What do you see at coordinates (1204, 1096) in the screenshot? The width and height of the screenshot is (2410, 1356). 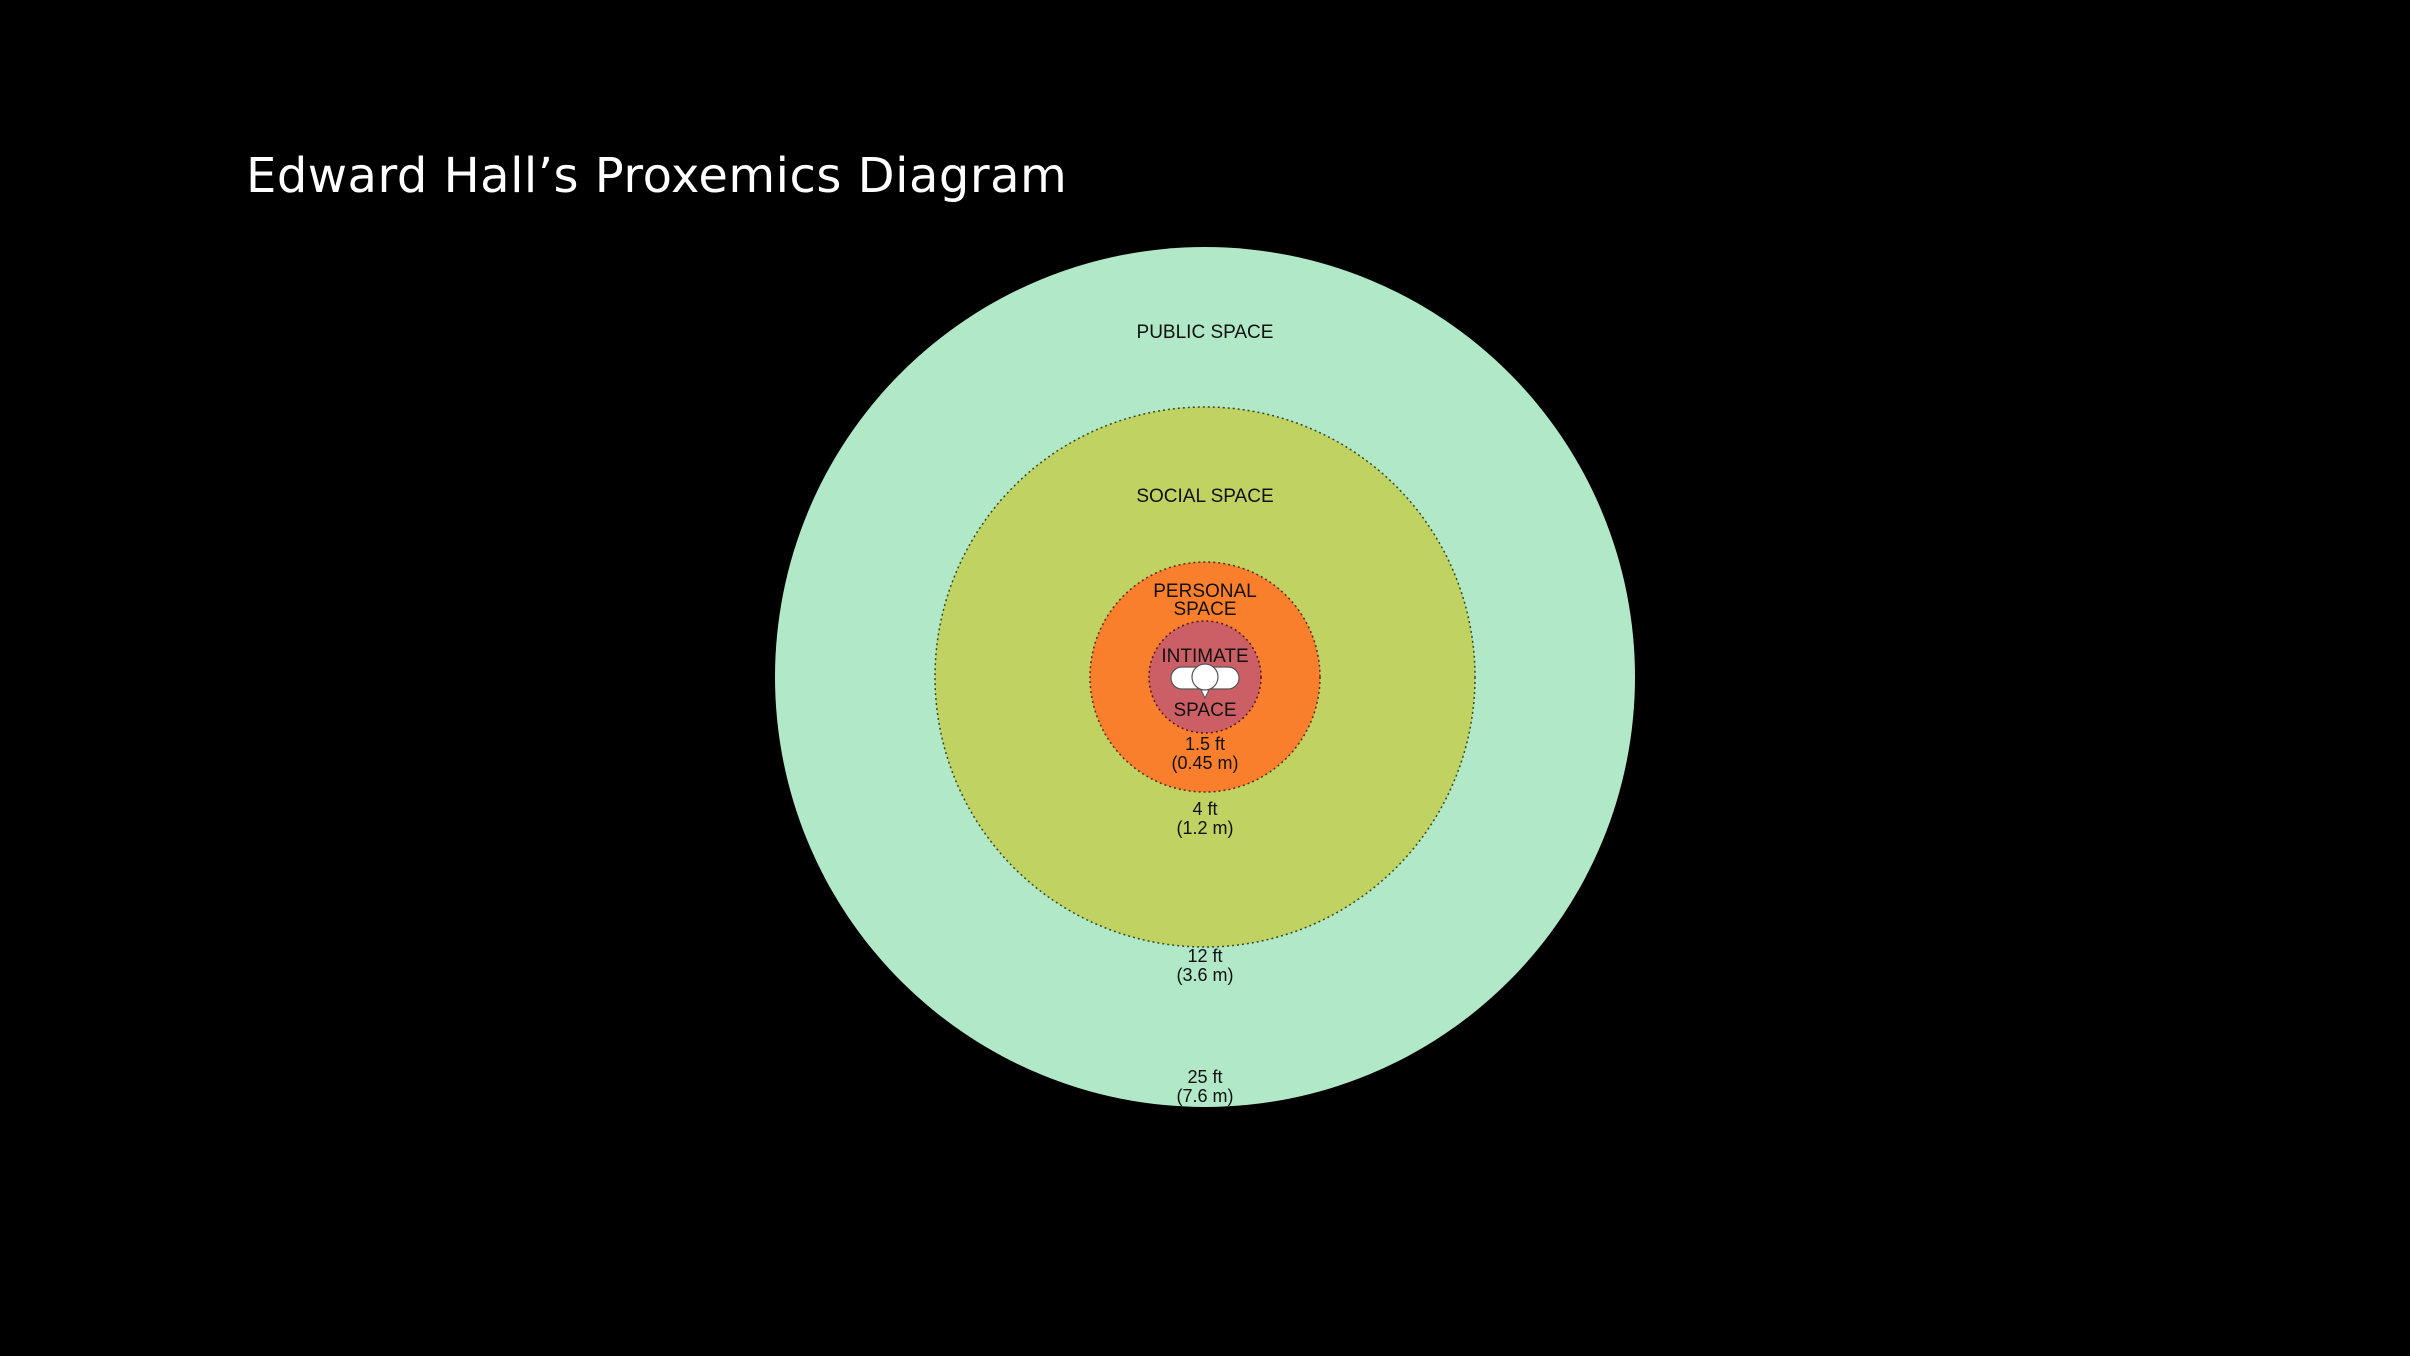 I see `public-distance-m: (7.6 m)` at bounding box center [1204, 1096].